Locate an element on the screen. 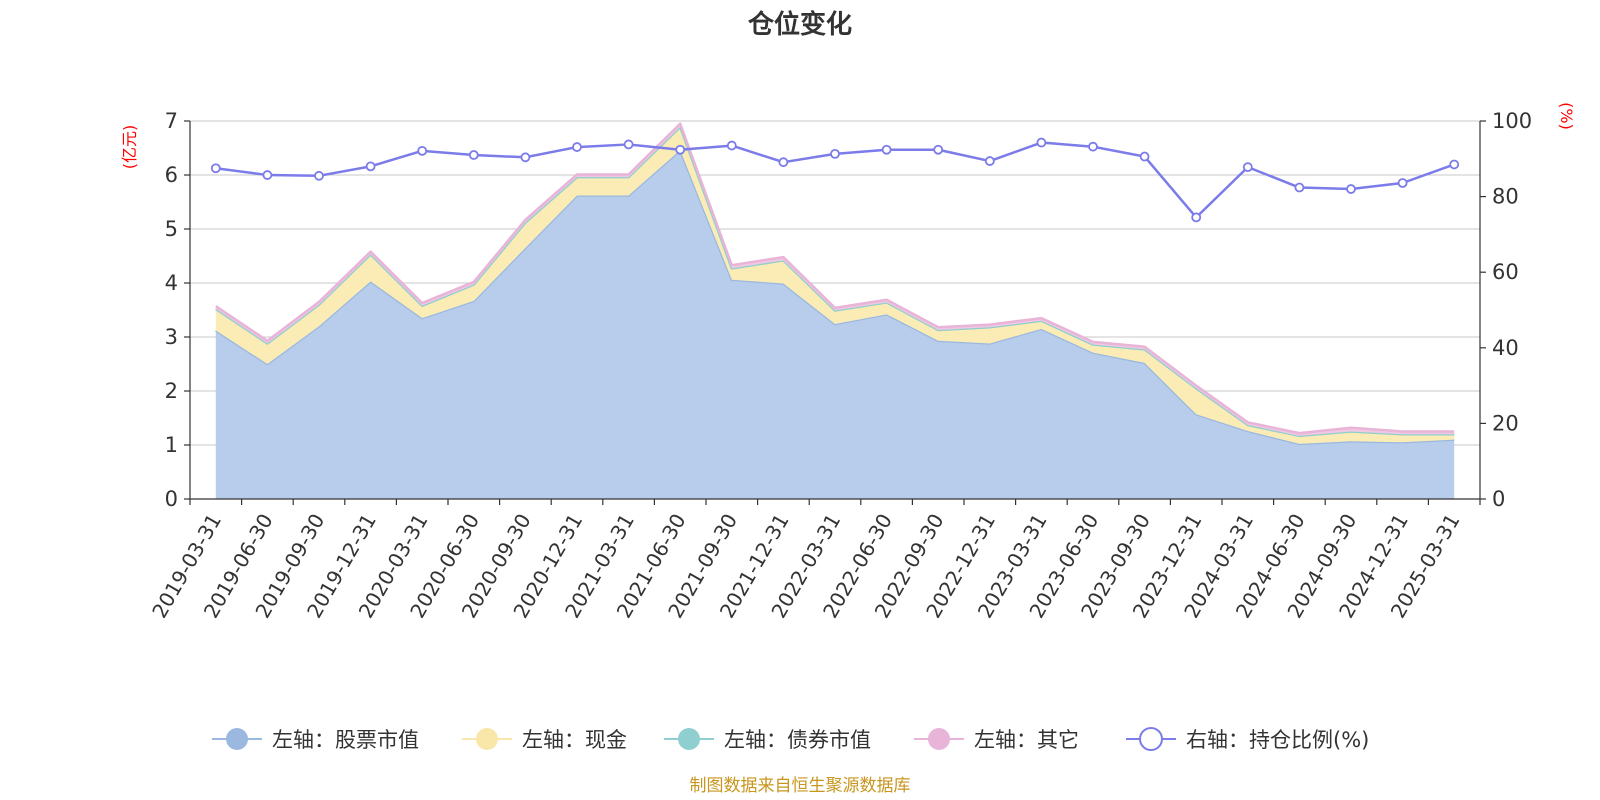  legend-item-3: 左轴：其它 is located at coordinates (996, 740).